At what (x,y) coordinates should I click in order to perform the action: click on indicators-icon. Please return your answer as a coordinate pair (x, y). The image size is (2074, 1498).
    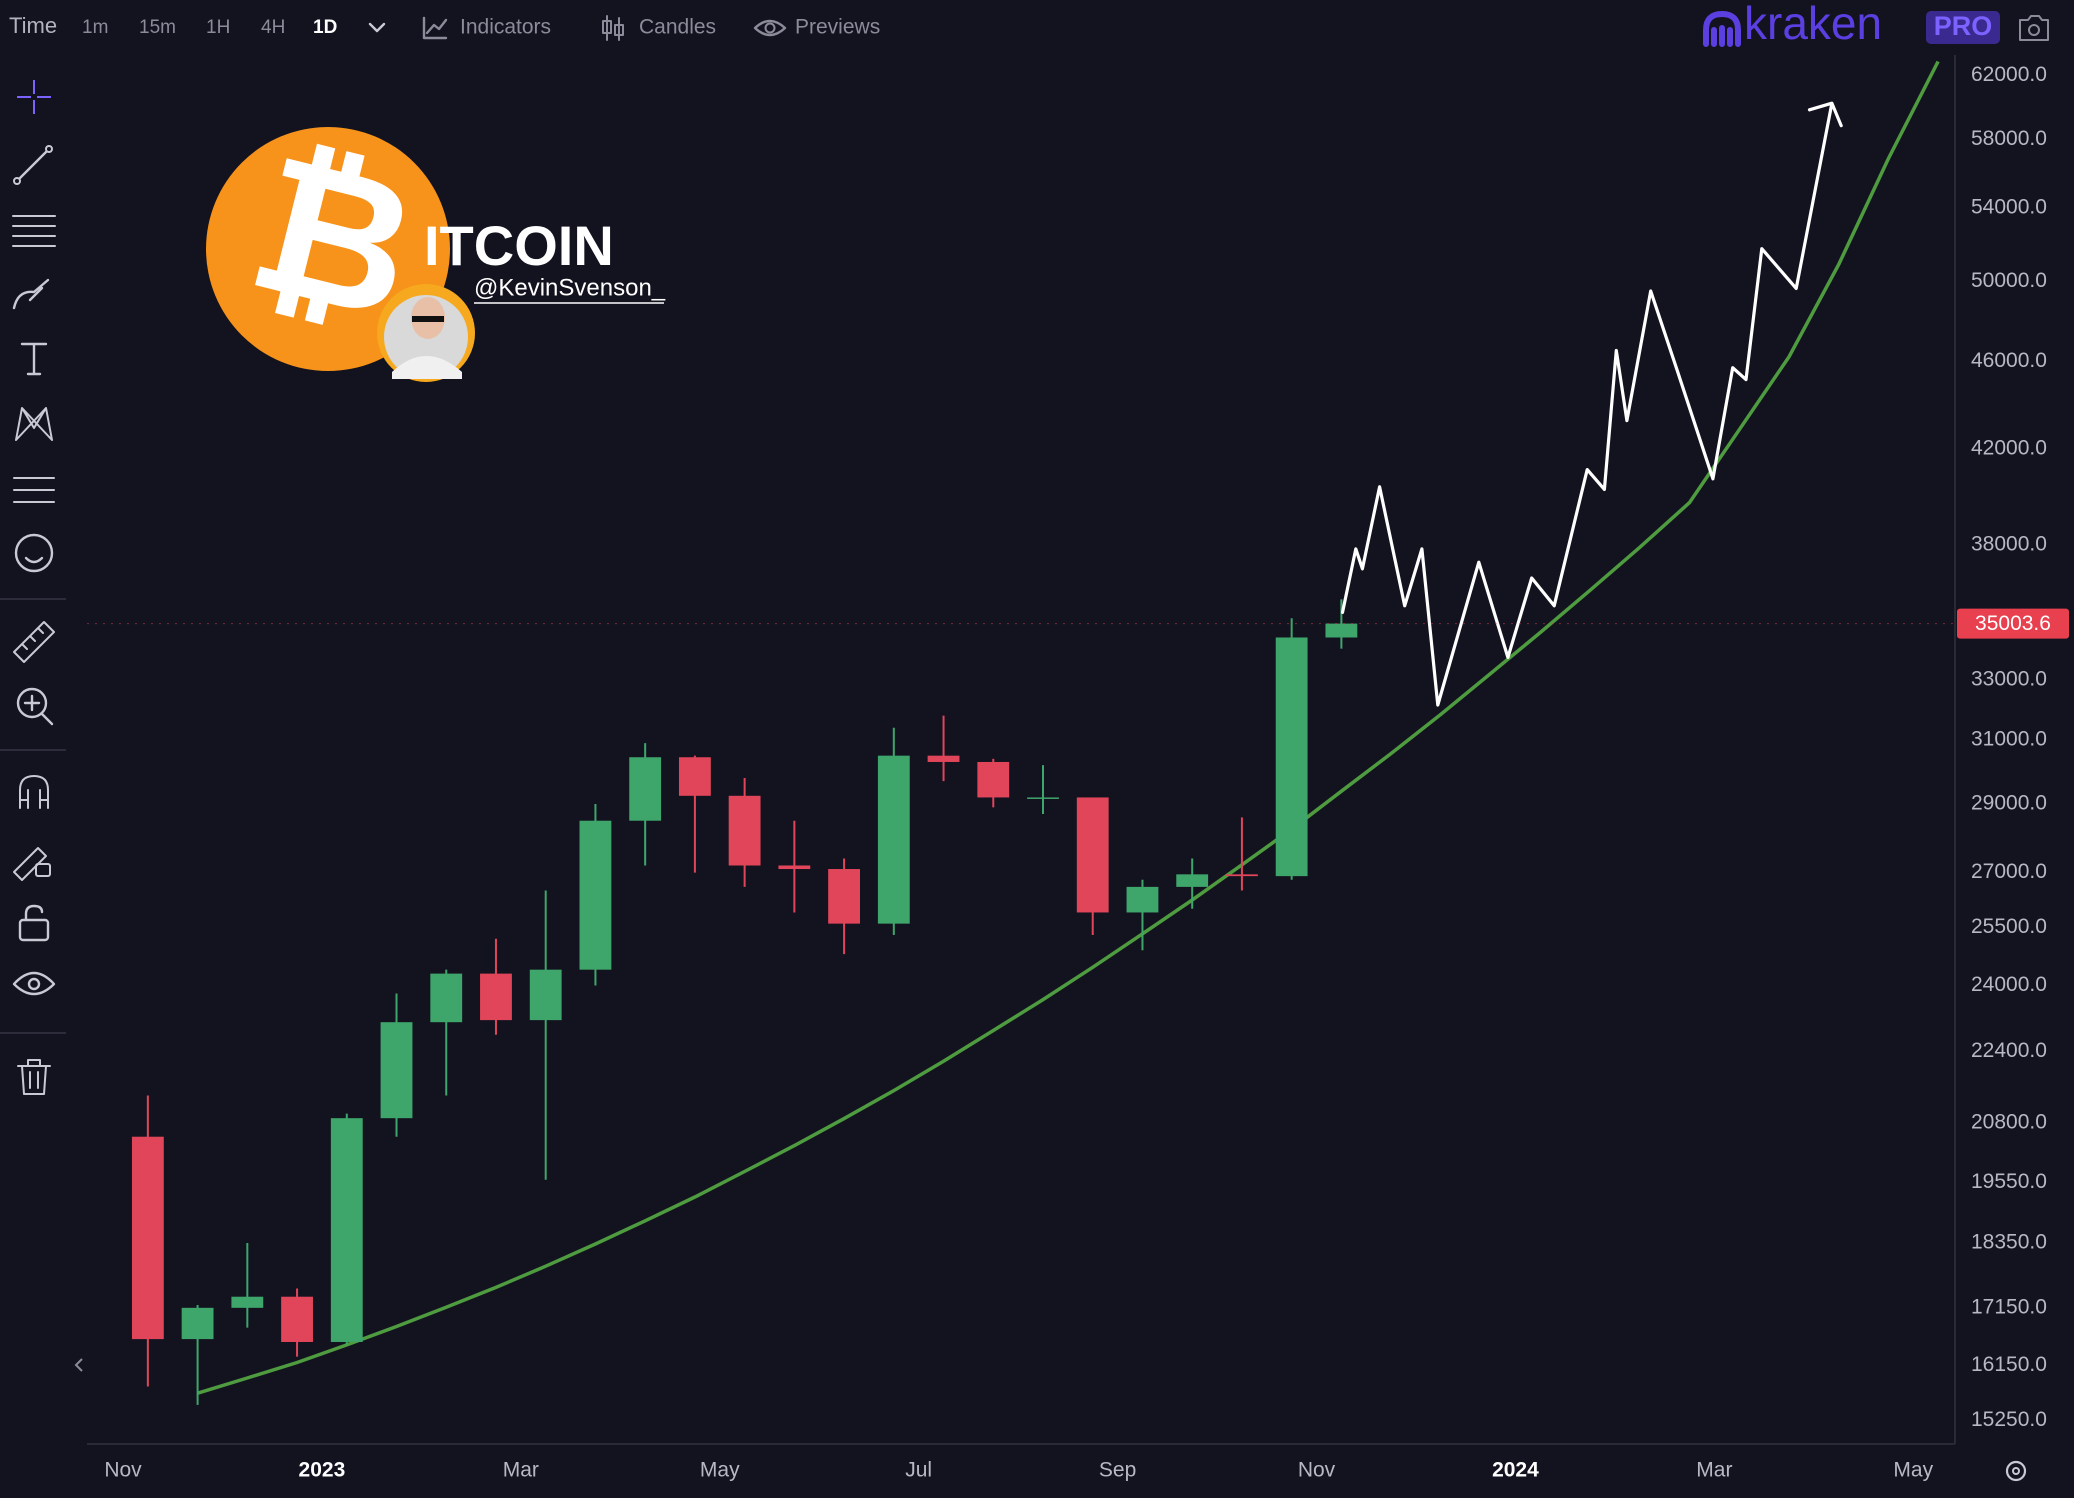
    Looking at the image, I should click on (435, 28).